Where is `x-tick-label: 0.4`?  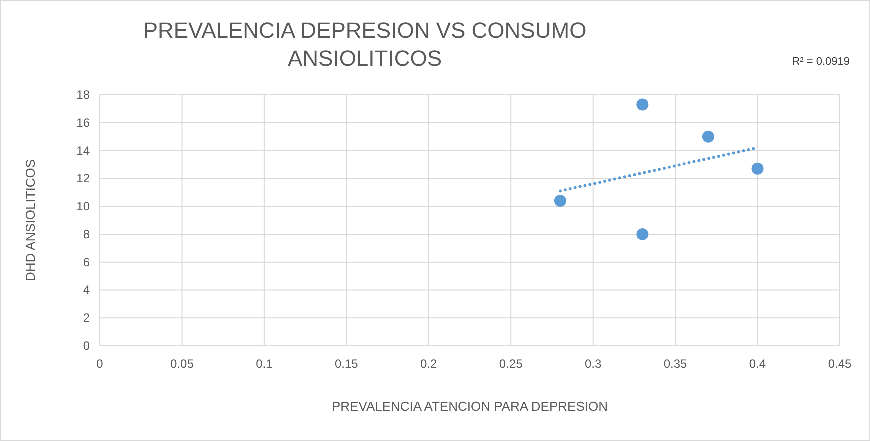 x-tick-label: 0.4 is located at coordinates (757, 364).